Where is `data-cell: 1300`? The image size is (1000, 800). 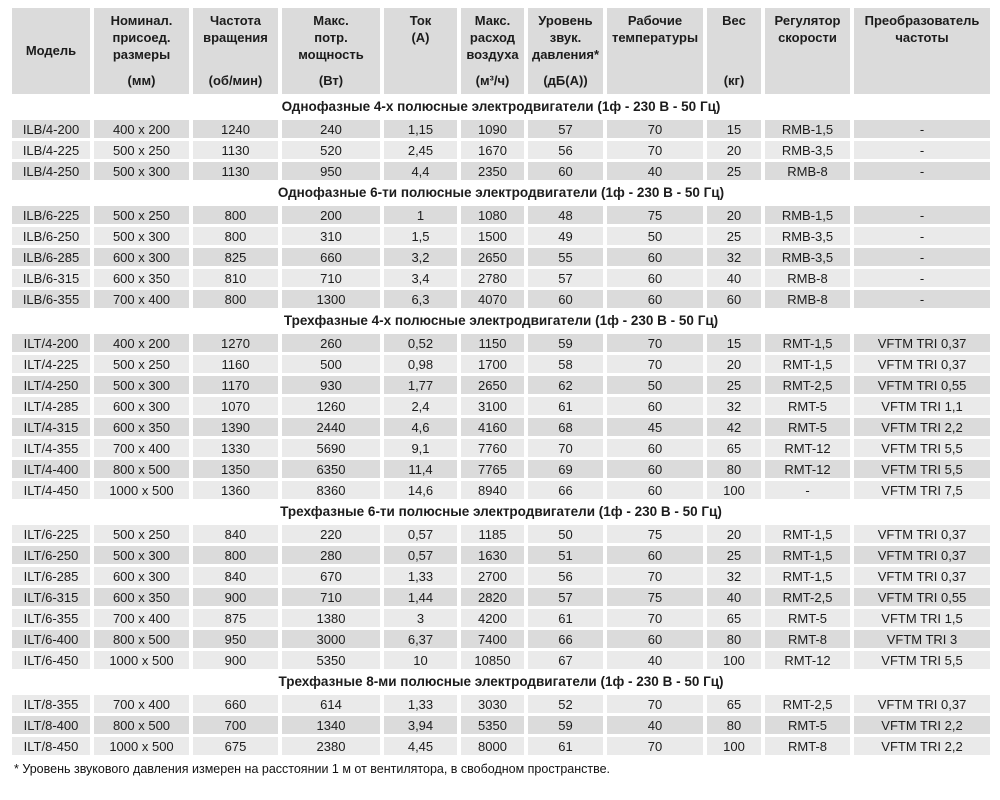 data-cell: 1300 is located at coordinates (331, 299).